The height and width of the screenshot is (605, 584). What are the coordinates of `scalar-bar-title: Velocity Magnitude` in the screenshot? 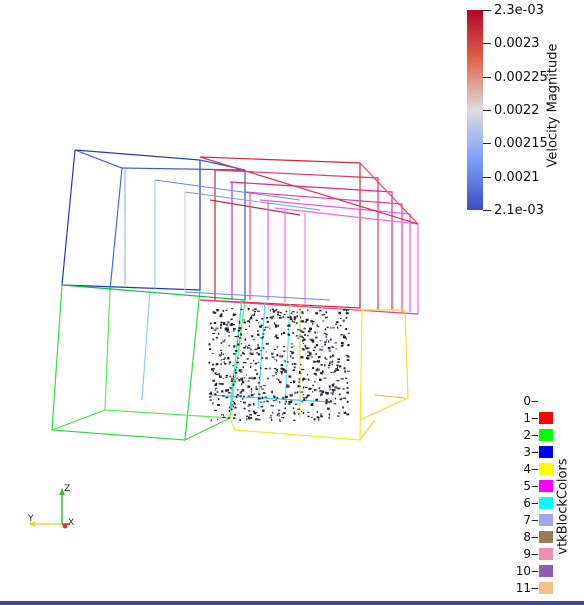 It's located at (553, 105).